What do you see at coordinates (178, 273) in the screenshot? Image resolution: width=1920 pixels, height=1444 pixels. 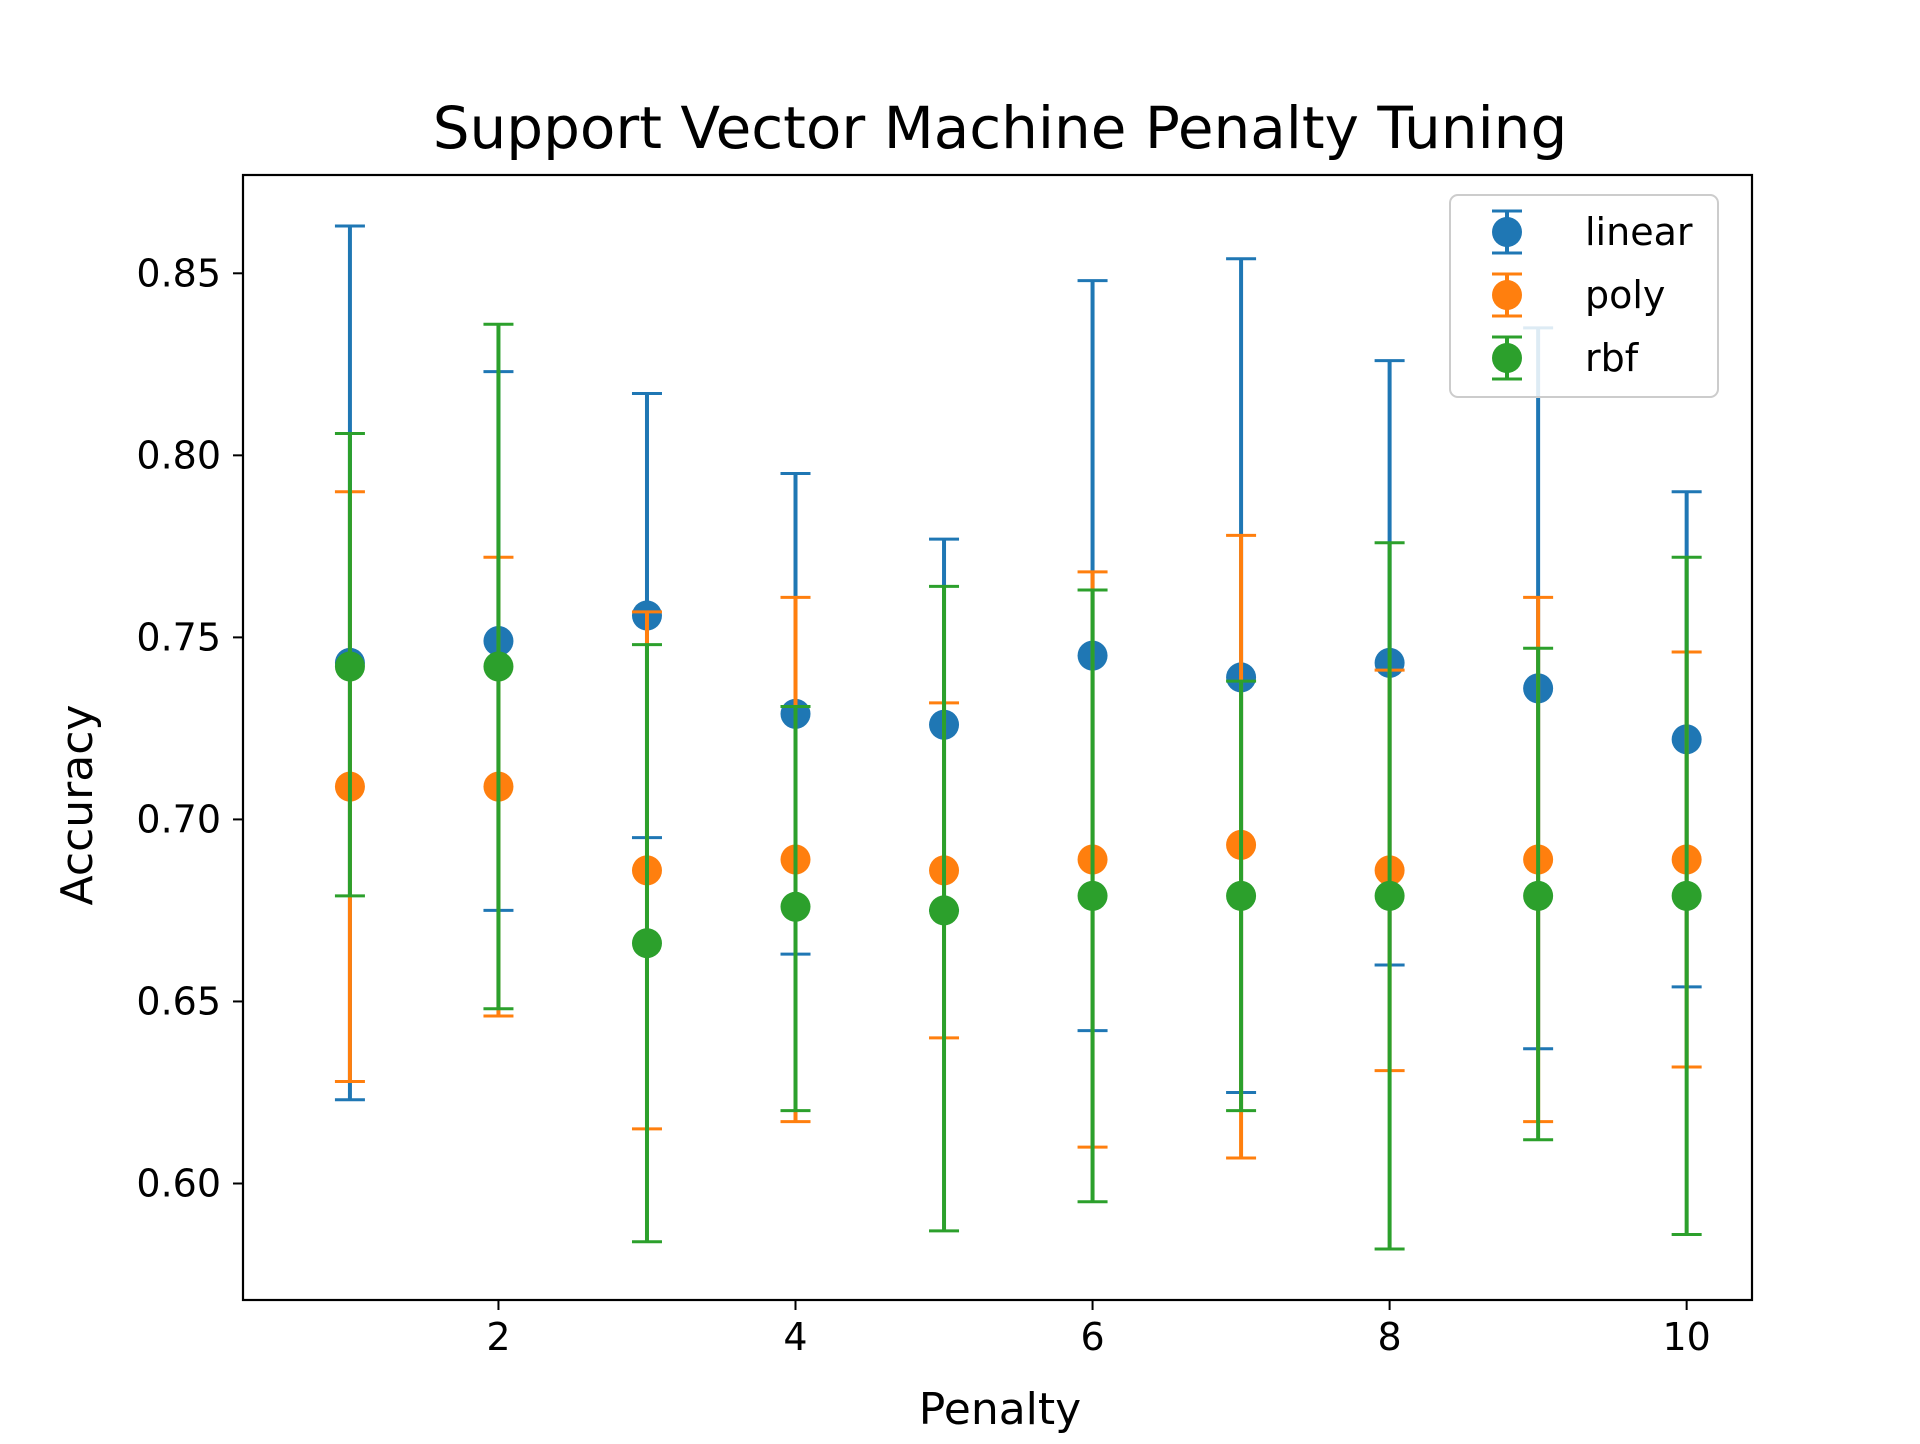 I see `y-tick-label: 0.85` at bounding box center [178, 273].